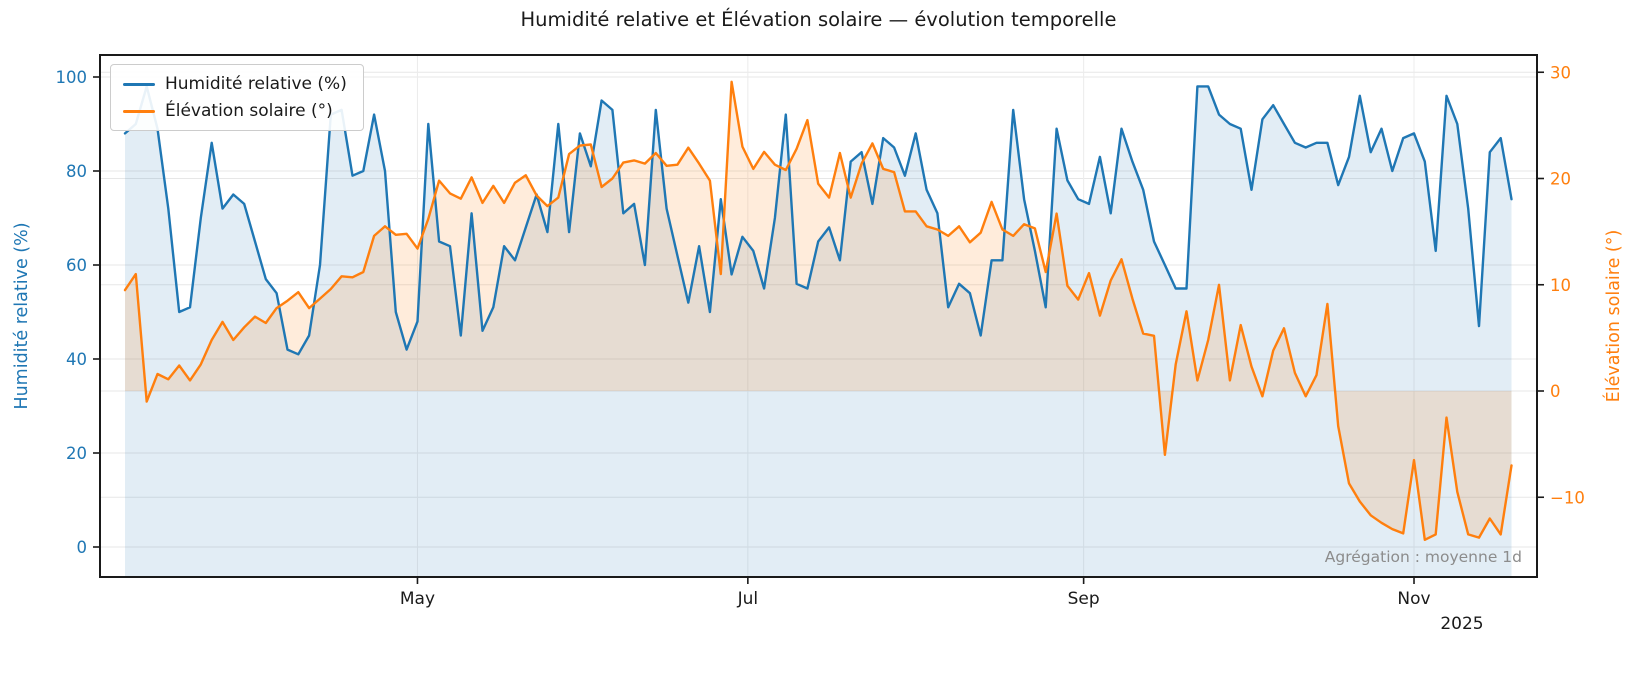  What do you see at coordinates (1423, 557) in the screenshot?
I see `aggregation-annotation: Agrégation : moyenne 1d` at bounding box center [1423, 557].